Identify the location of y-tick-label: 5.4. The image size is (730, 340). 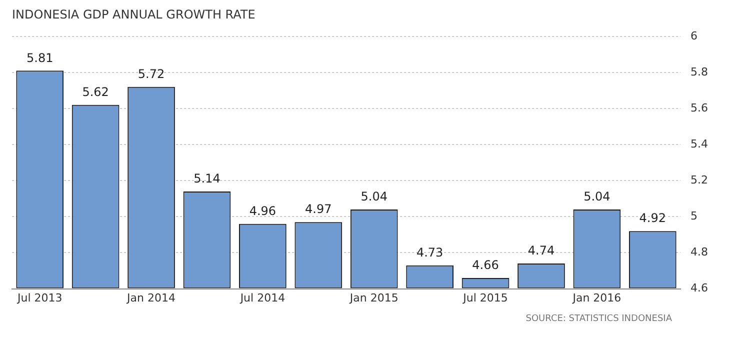
(699, 143).